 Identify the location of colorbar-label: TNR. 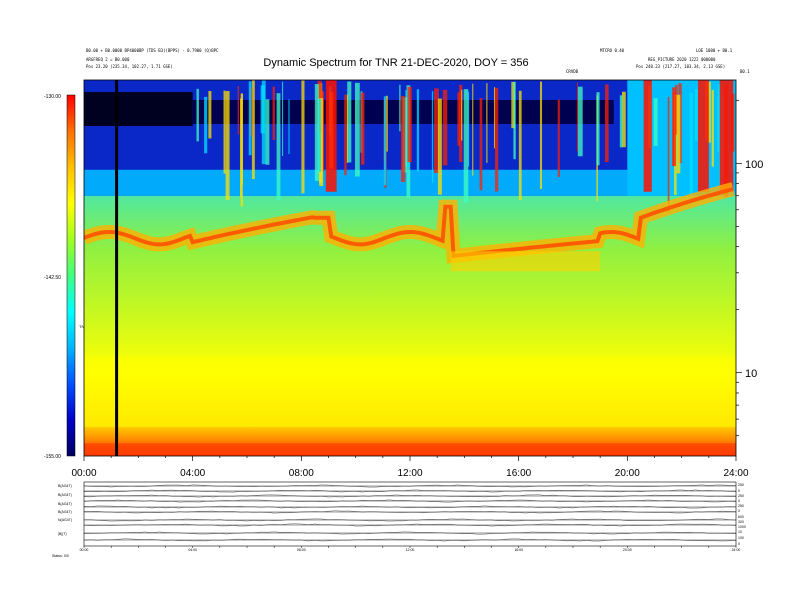
(83, 326).